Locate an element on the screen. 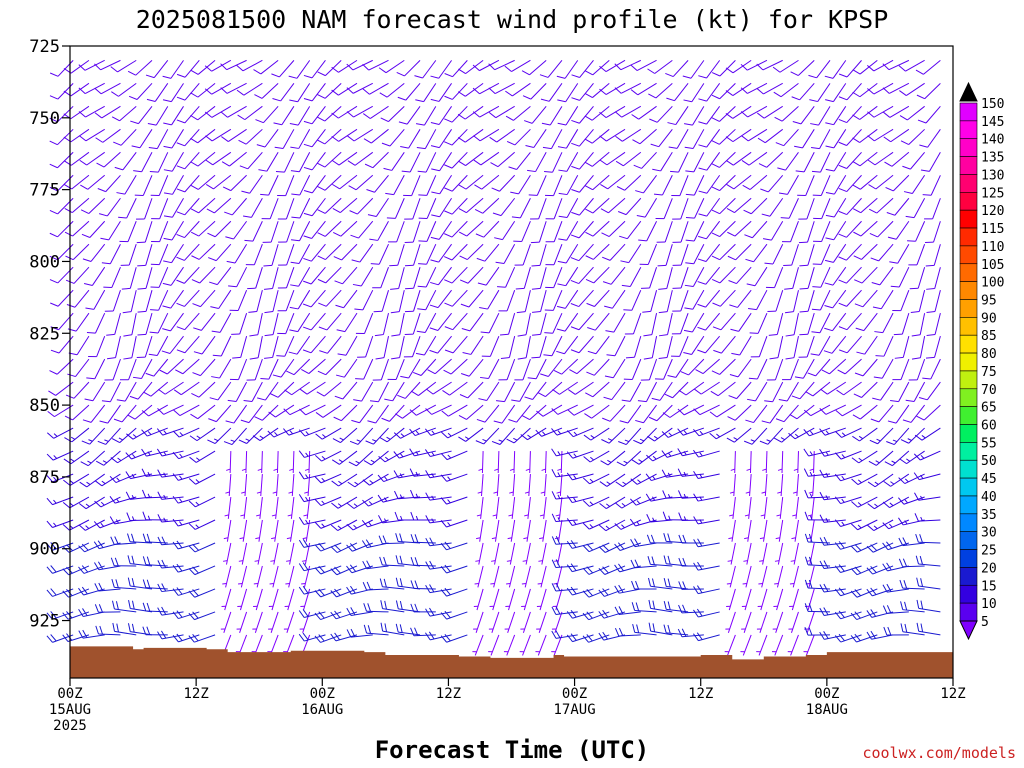  credit-text: coolwx.com/models is located at coordinates (939, 753).